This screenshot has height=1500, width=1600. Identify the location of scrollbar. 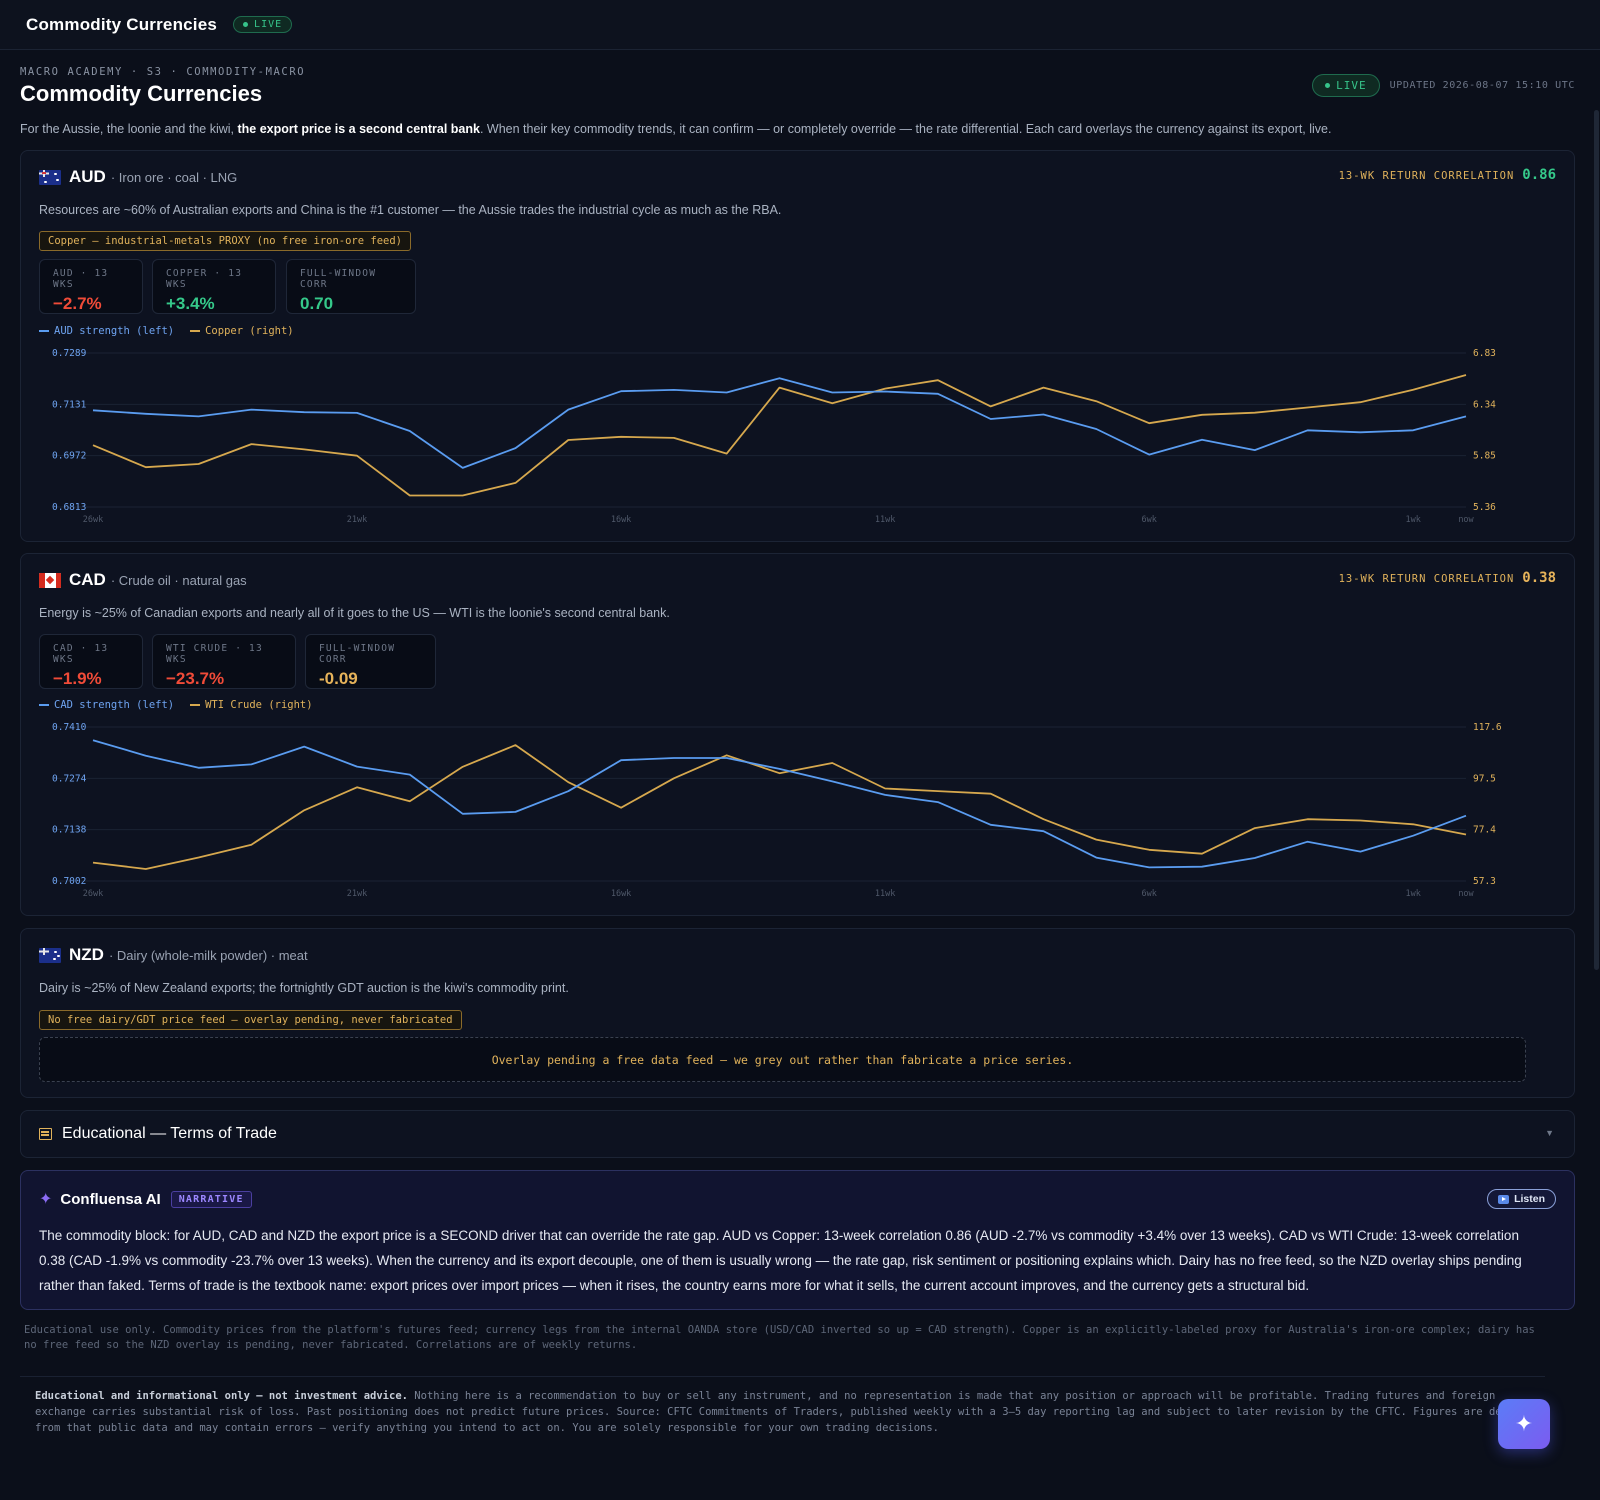
(1596, 775).